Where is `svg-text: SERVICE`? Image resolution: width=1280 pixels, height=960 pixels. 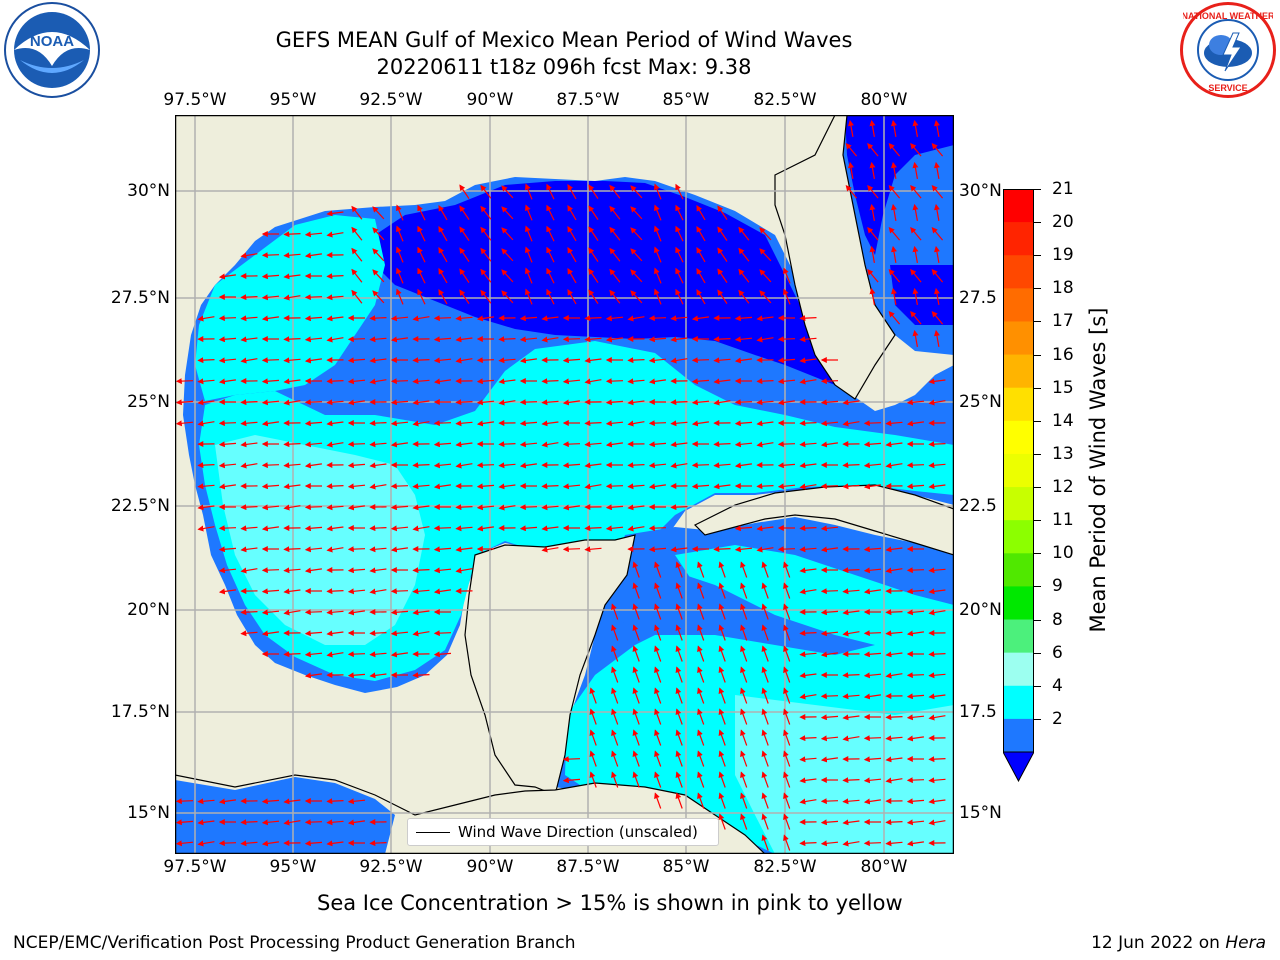 svg-text: SERVICE is located at coordinates (1227, 88).